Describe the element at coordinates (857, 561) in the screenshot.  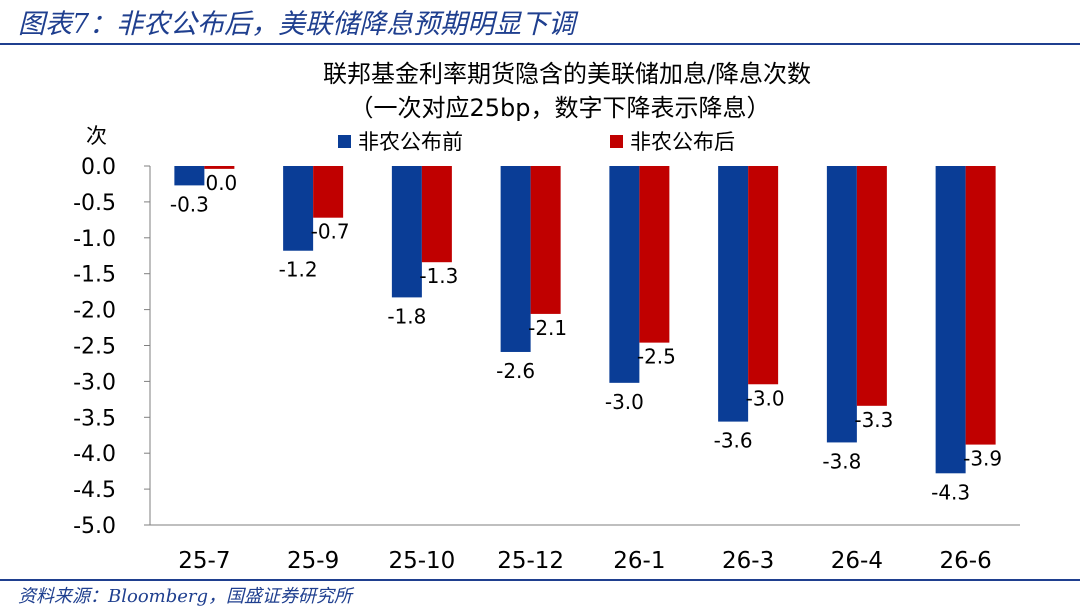
I see `x-tick-label: 26-4` at that location.